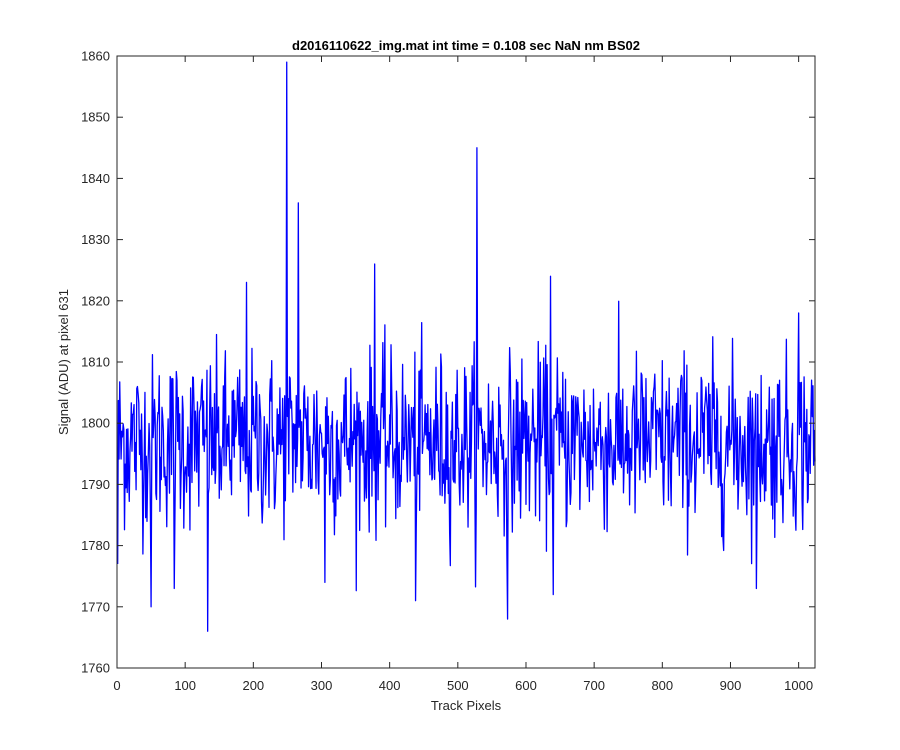 The image size is (900, 750). I want to click on x-tick-label: 200, so click(253, 685).